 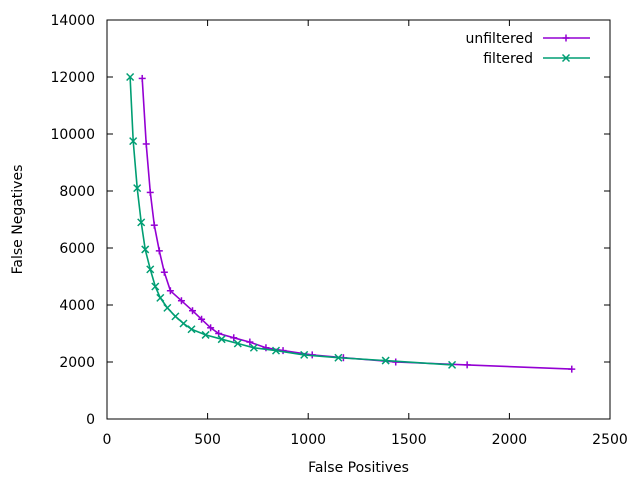 I want to click on legend-item-unfiltered: unfiltered, so click(x=527, y=39).